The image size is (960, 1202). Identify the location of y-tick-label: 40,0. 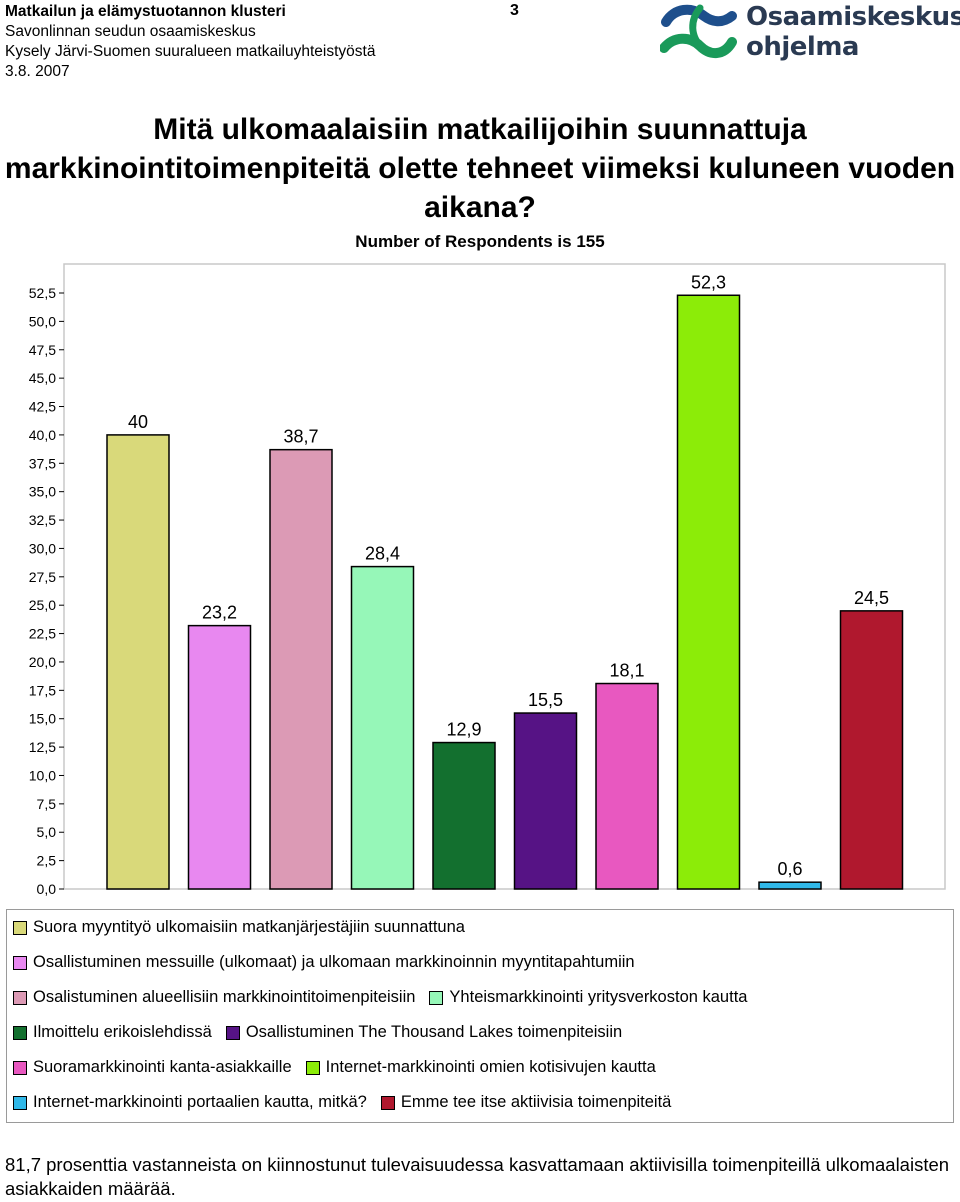
(42, 435).